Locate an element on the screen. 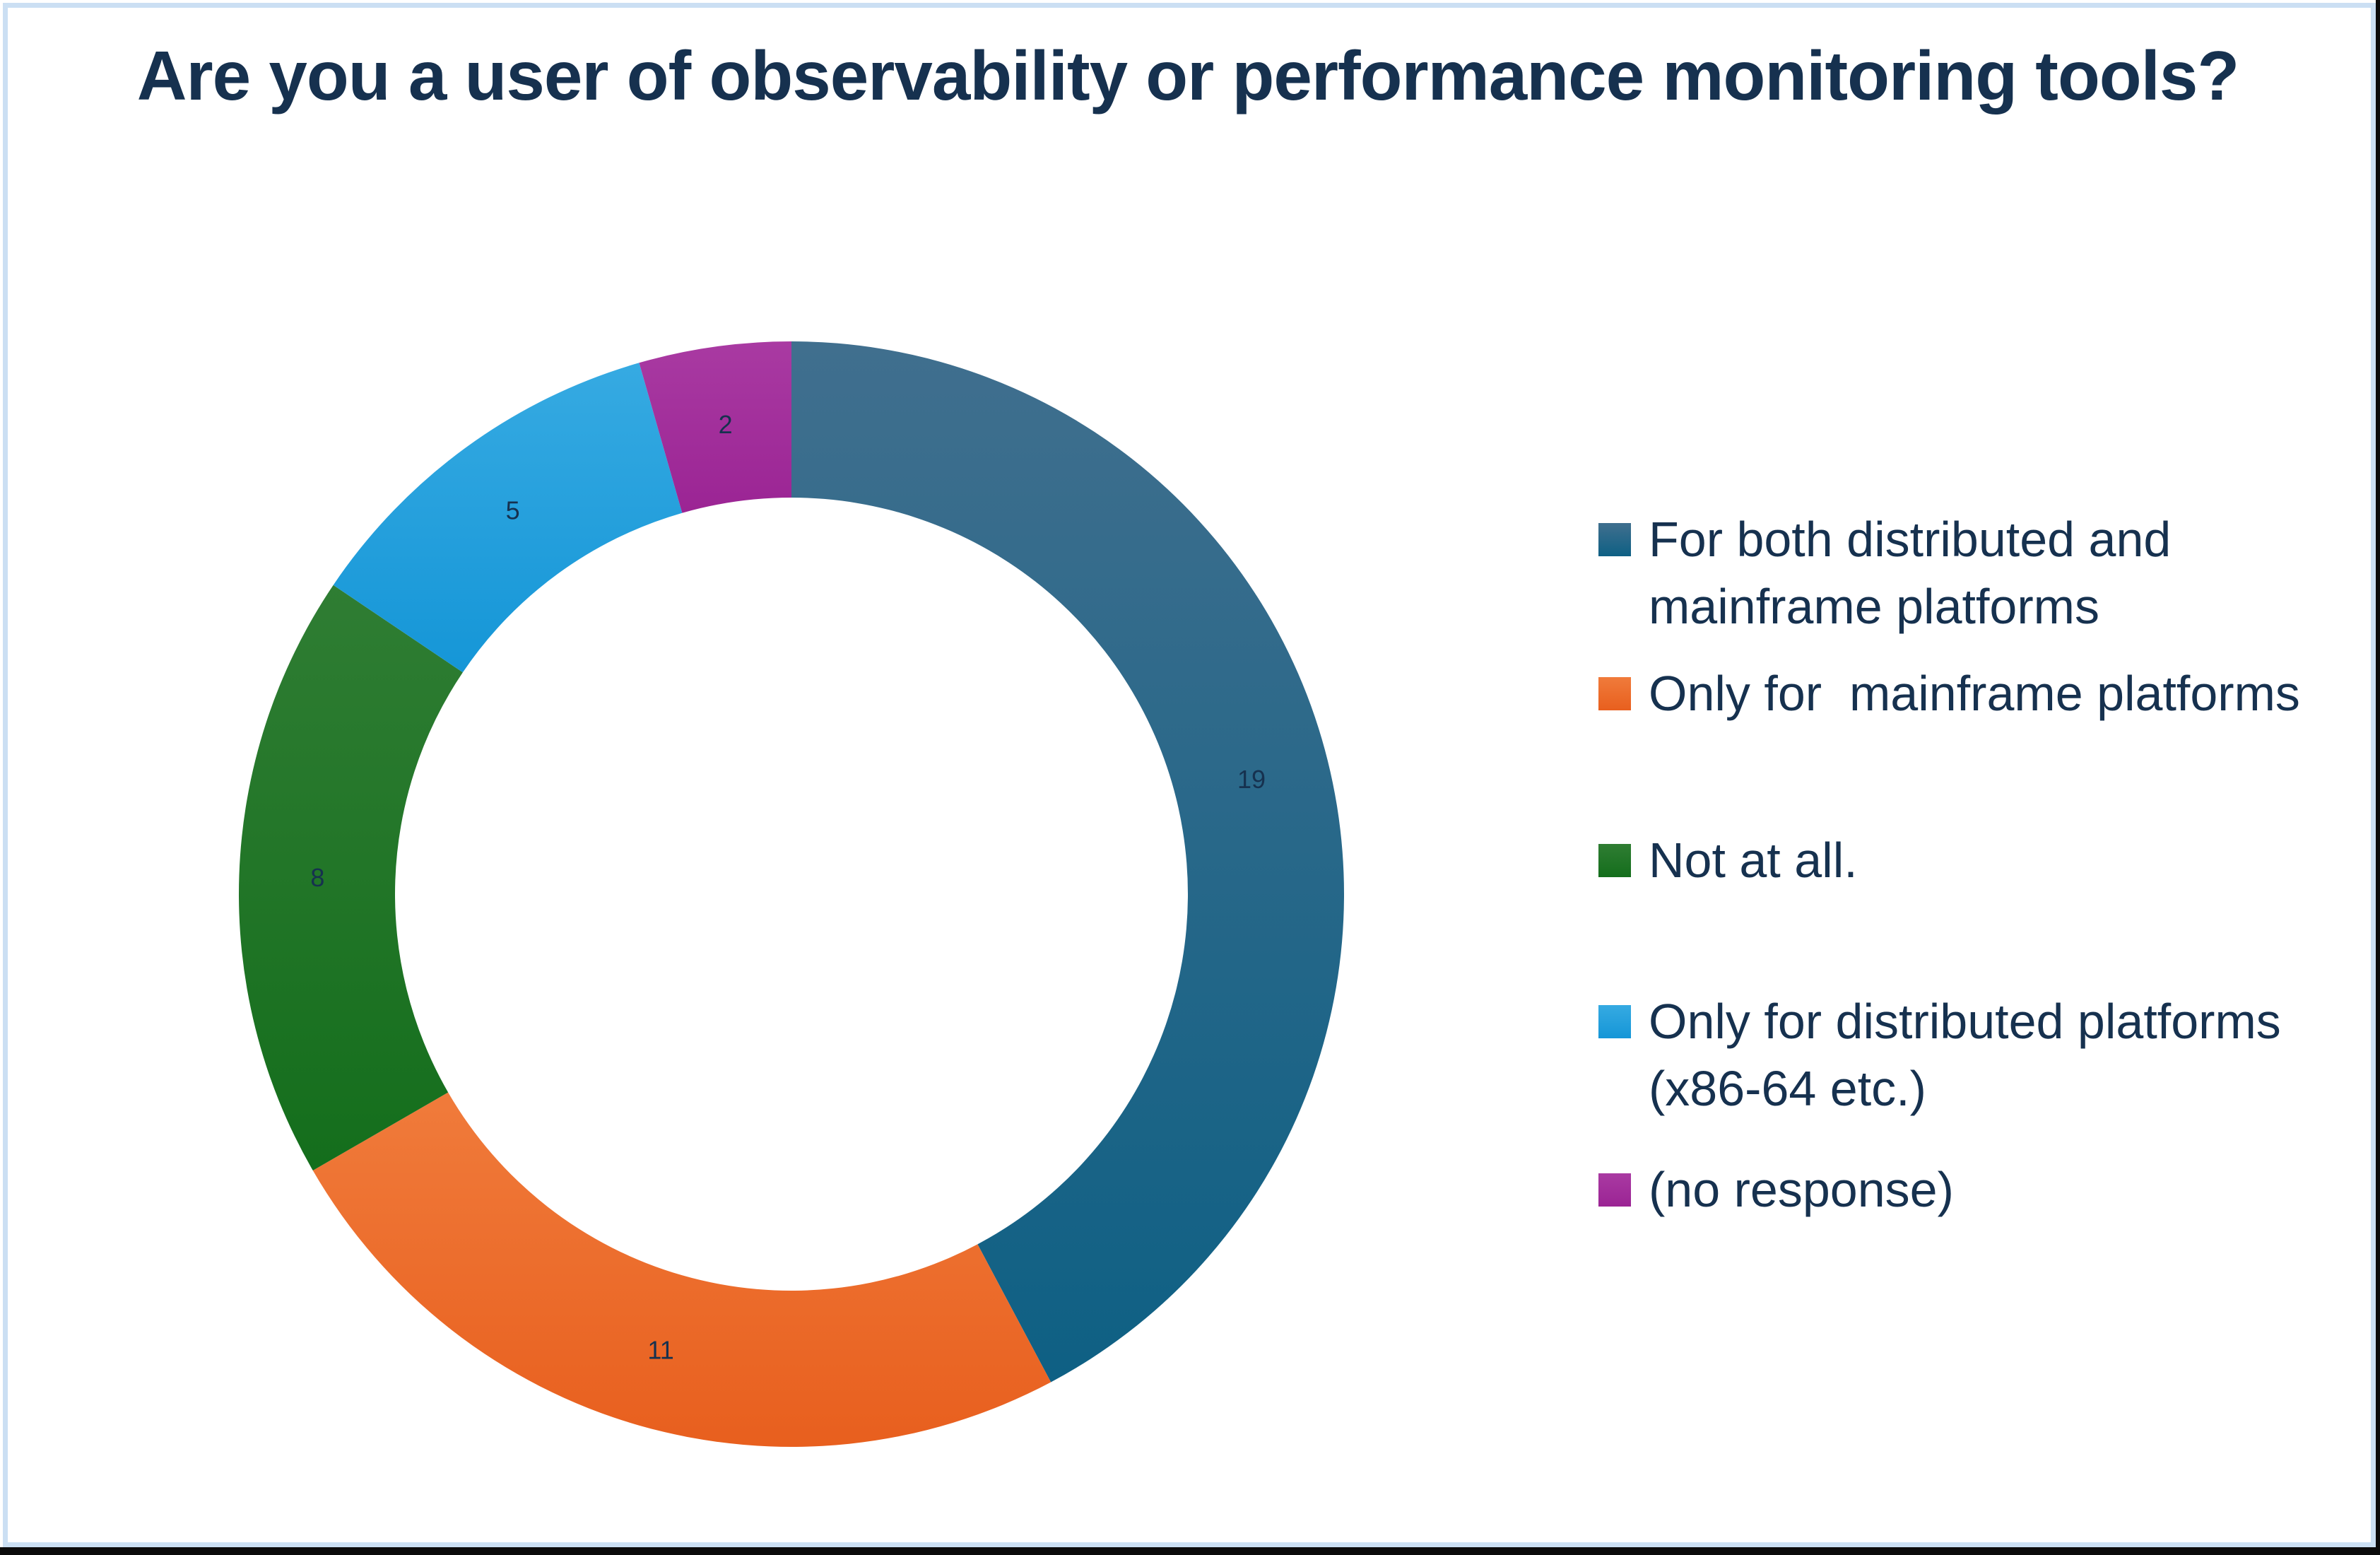 The width and height of the screenshot is (2380, 1555). legend-swatch-no-response is located at coordinates (1614, 1190).